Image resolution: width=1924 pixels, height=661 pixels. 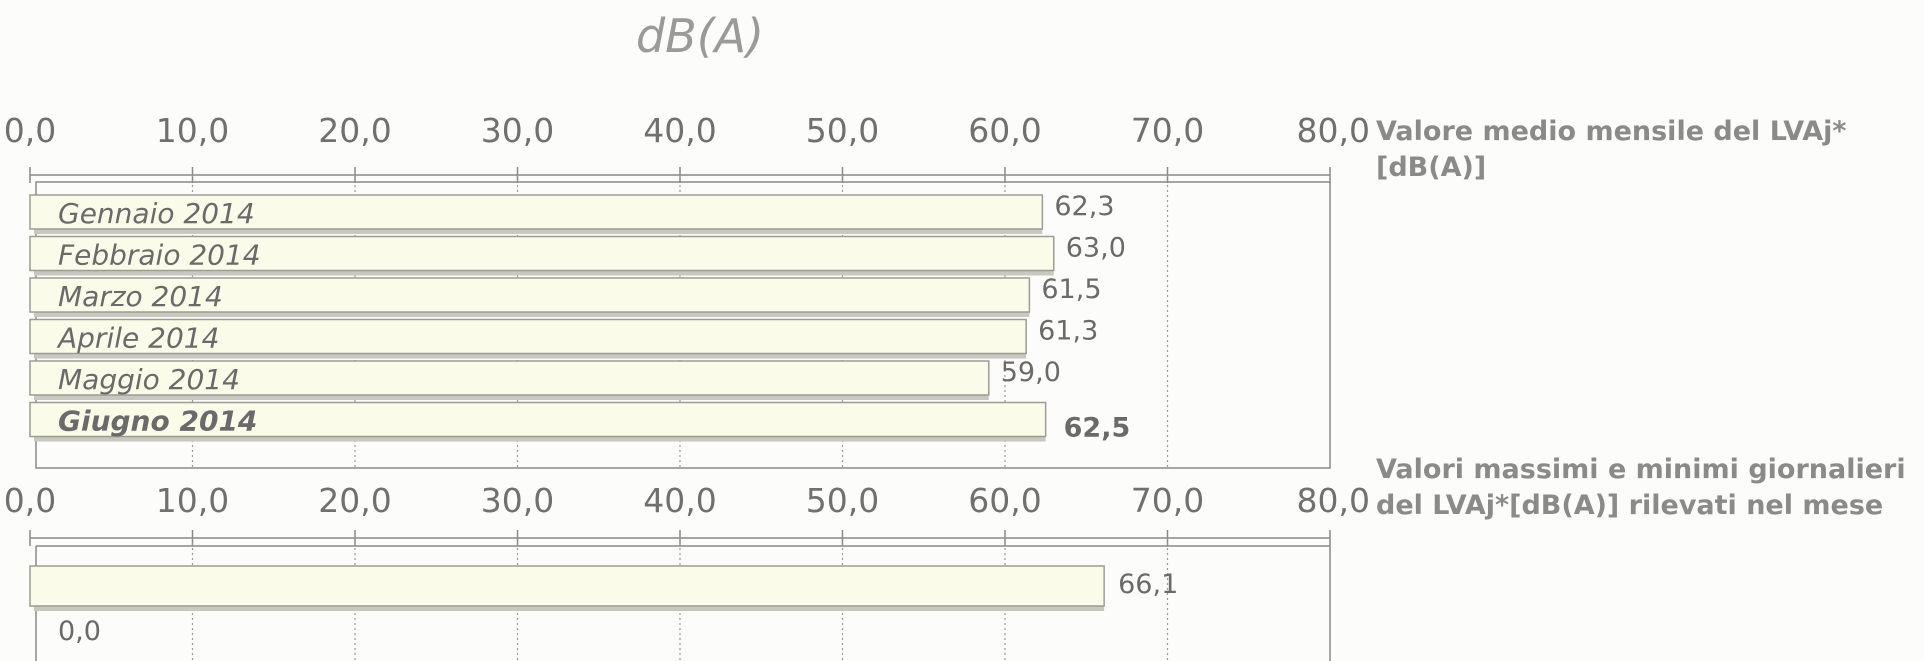 I want to click on minmax-tick-label: 70,0, so click(x=1167, y=500).